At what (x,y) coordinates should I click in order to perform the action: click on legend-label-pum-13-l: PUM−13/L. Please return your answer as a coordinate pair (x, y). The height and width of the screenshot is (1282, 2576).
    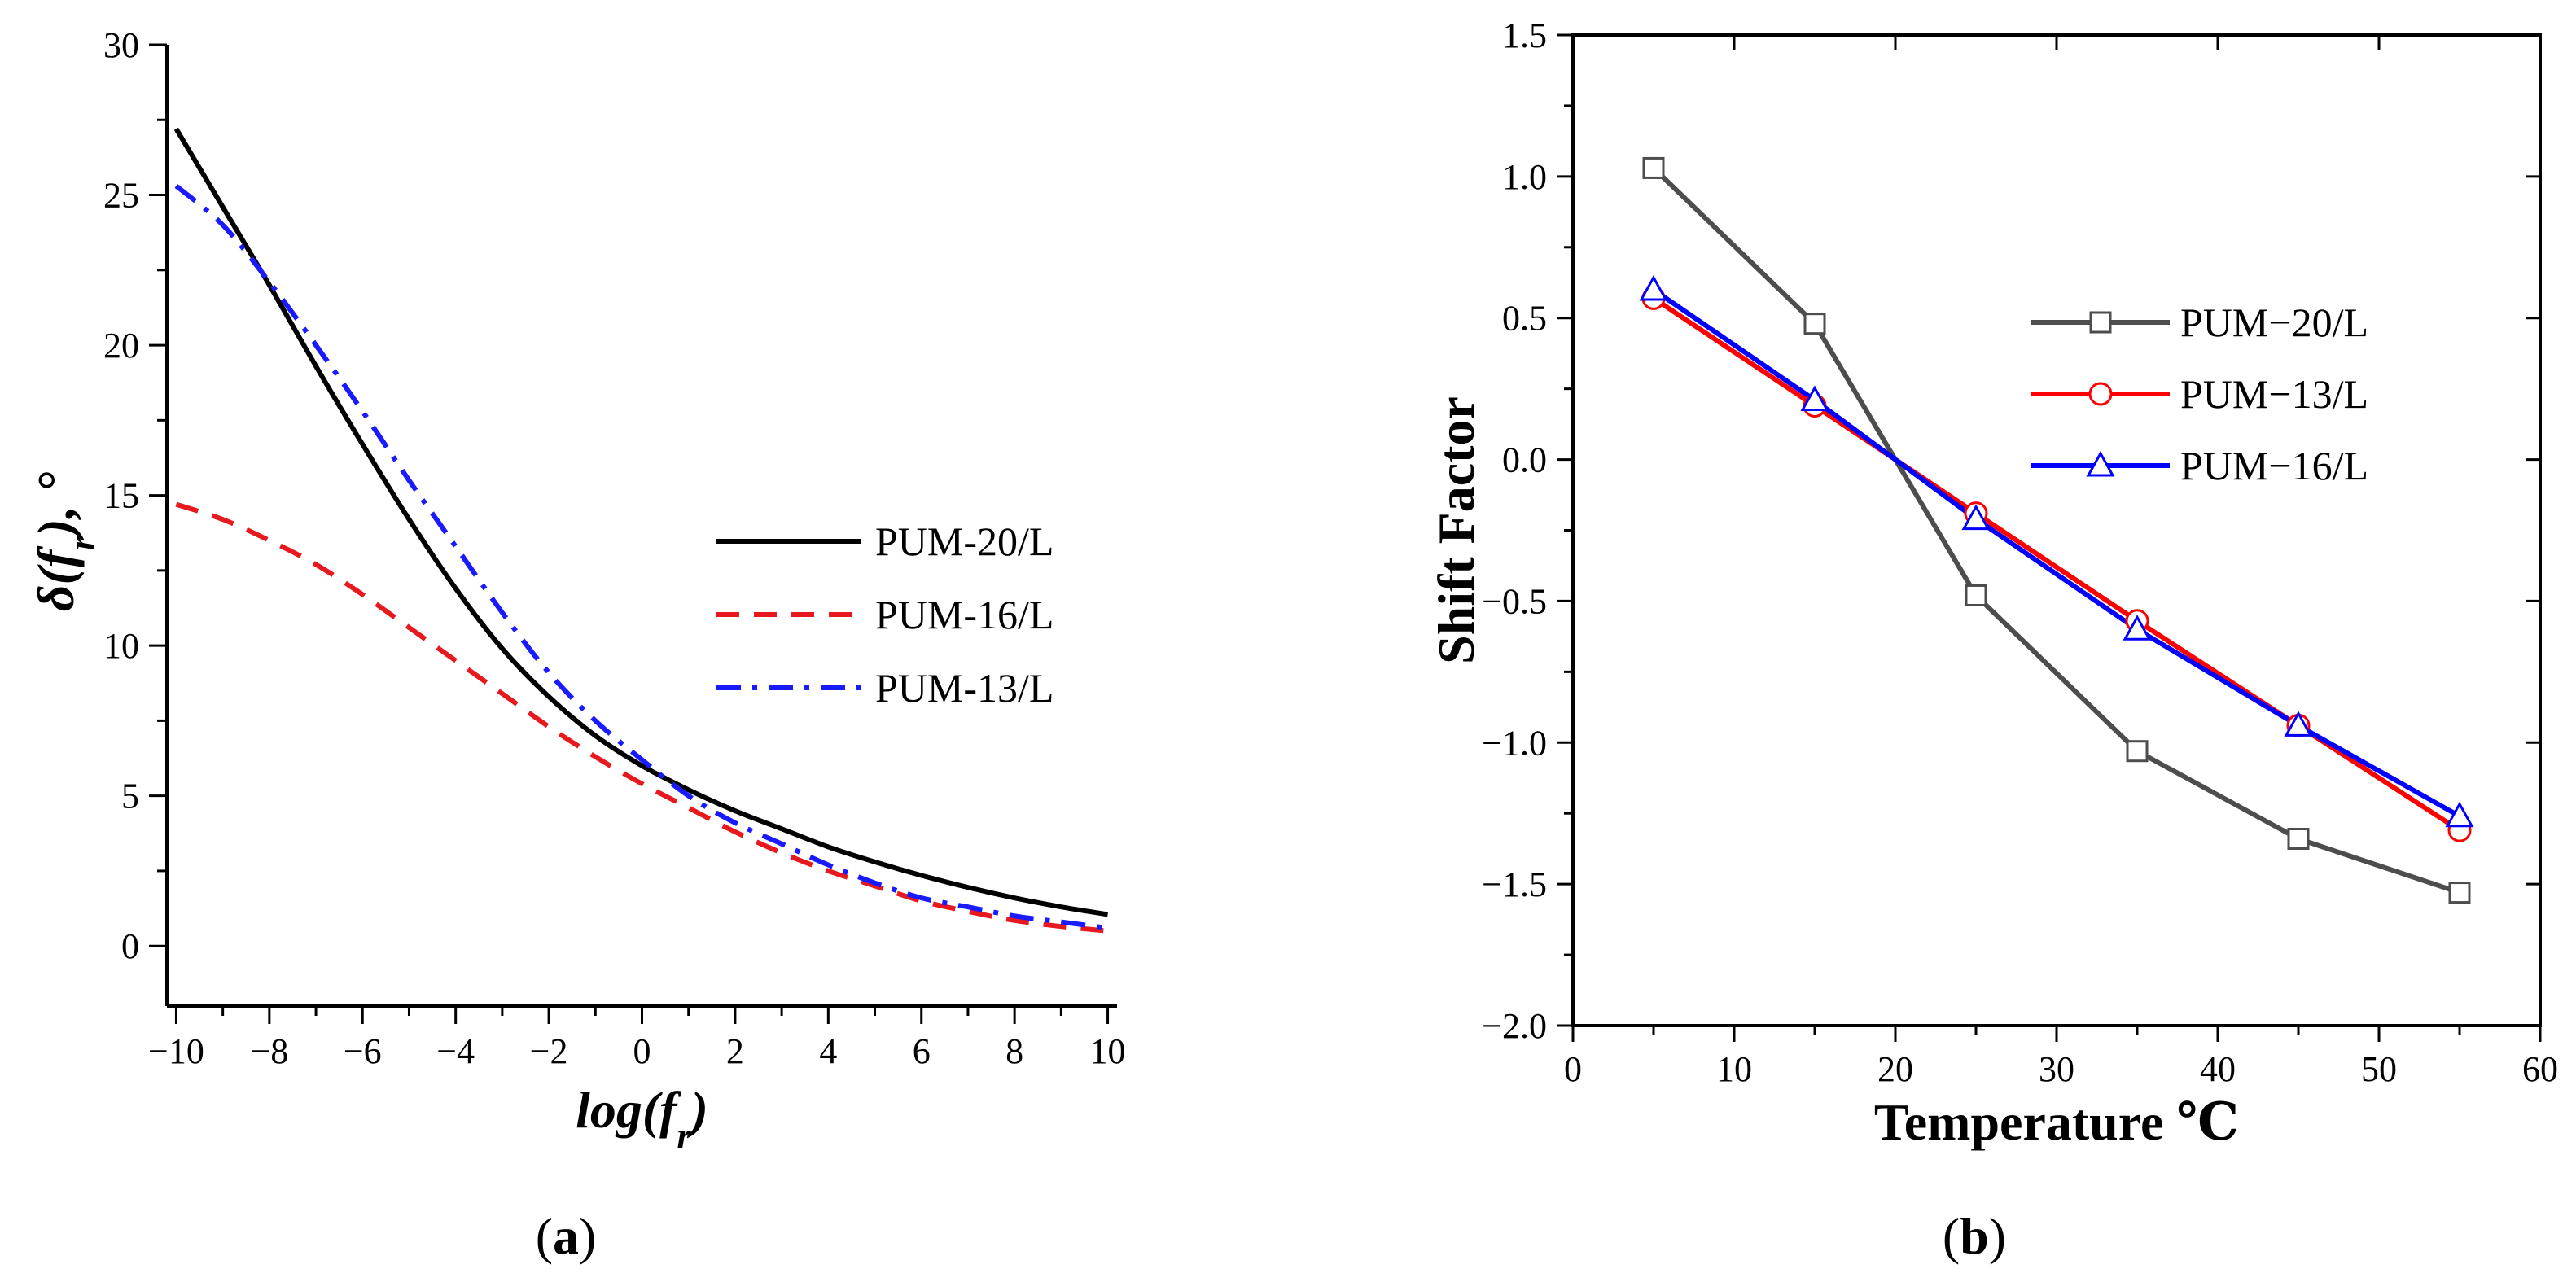
    Looking at the image, I should click on (2274, 394).